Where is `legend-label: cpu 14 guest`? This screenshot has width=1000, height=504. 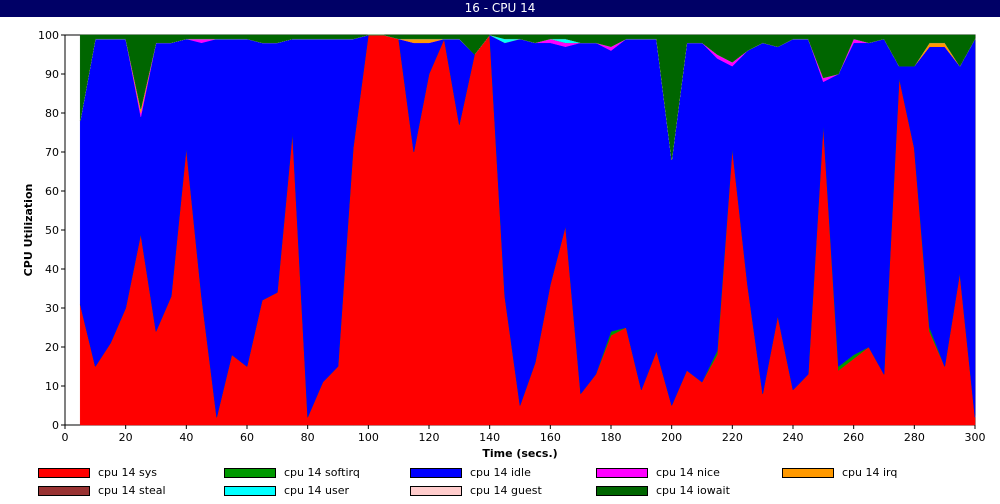
legend-label: cpu 14 guest is located at coordinates (506, 490).